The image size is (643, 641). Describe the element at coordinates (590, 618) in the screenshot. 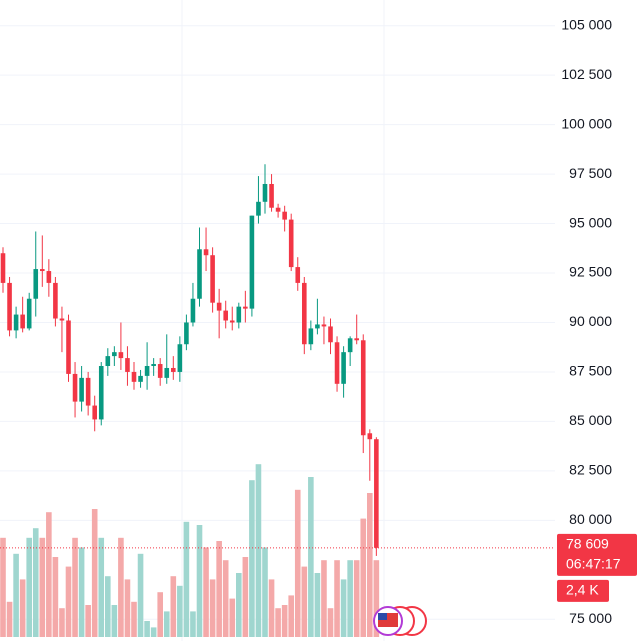

I see `y-tick-label: 75 000` at that location.